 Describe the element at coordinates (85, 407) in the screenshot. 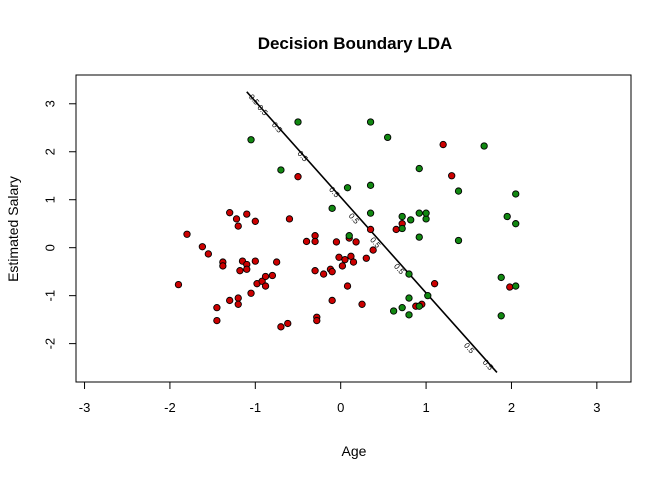

I see `x-tick-label: -3` at that location.